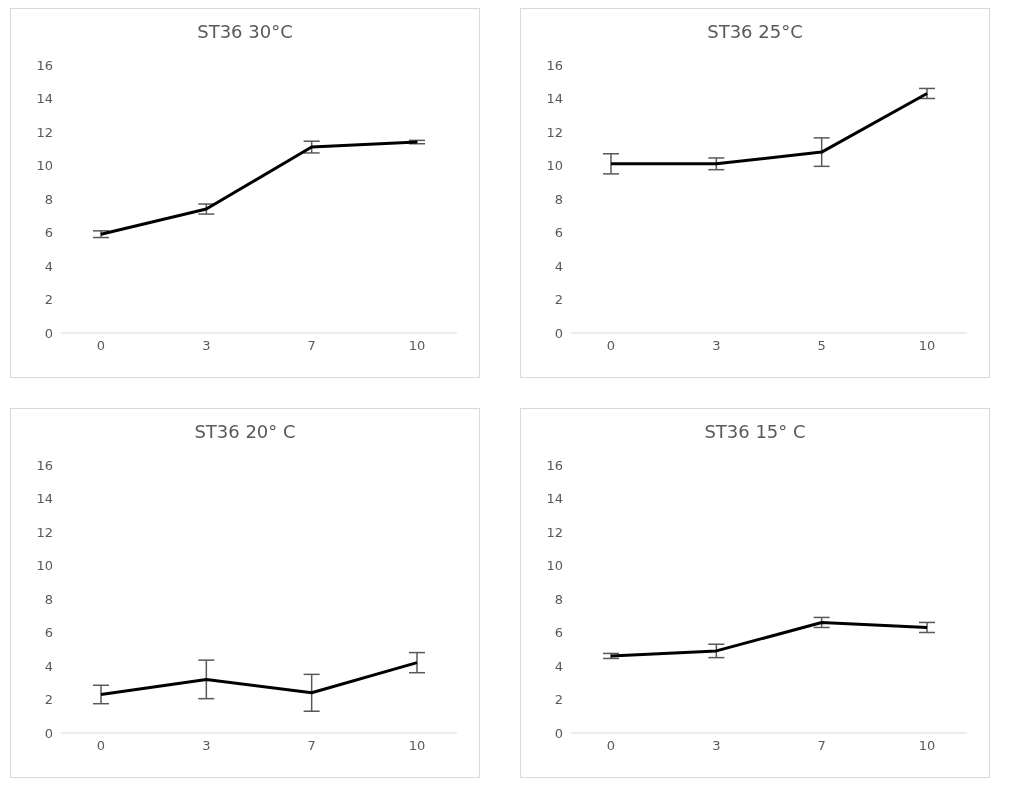  Describe the element at coordinates (821, 346) in the screenshot. I see `x-tick-label: 5` at that location.